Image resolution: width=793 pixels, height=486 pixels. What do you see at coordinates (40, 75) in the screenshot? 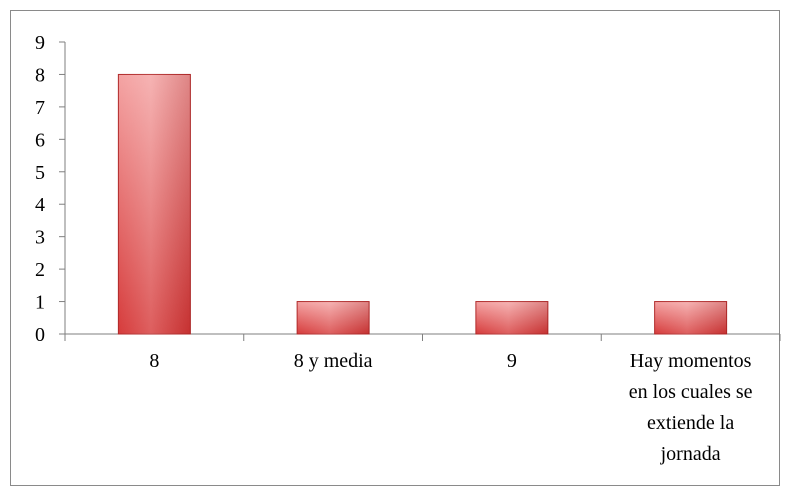
I see `y-tick-label: 8` at bounding box center [40, 75].